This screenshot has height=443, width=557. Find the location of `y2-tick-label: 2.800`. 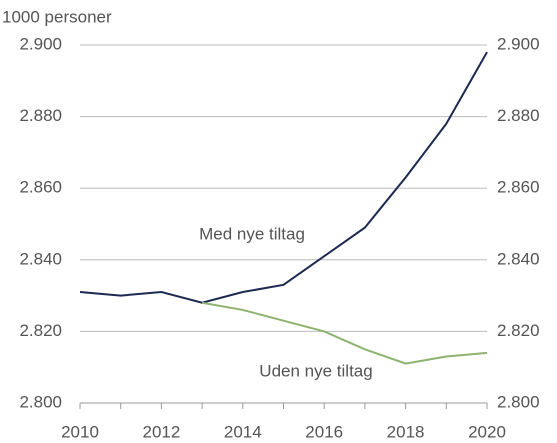

y2-tick-label: 2.800 is located at coordinates (518, 401).